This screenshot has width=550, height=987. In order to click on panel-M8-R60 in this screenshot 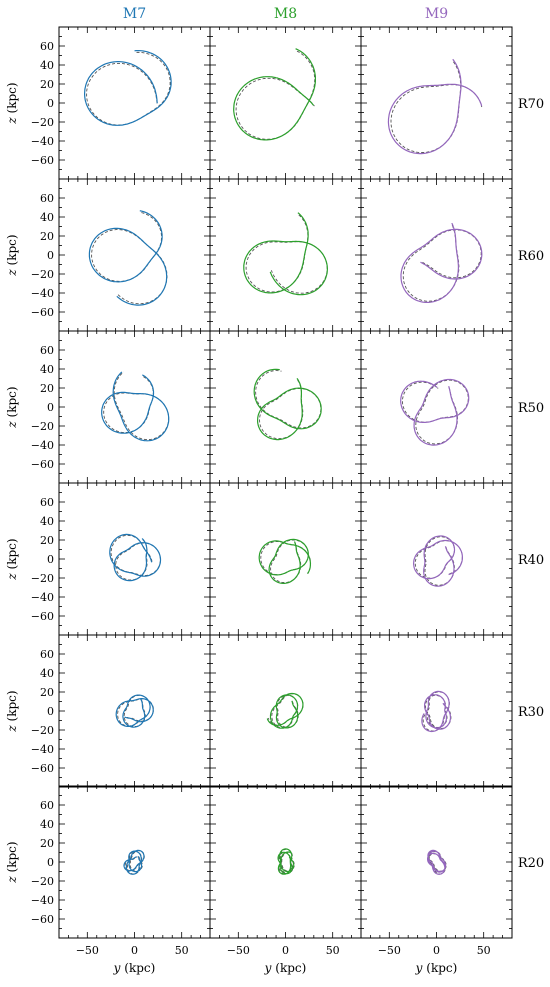, I will do `click(285, 255)`.